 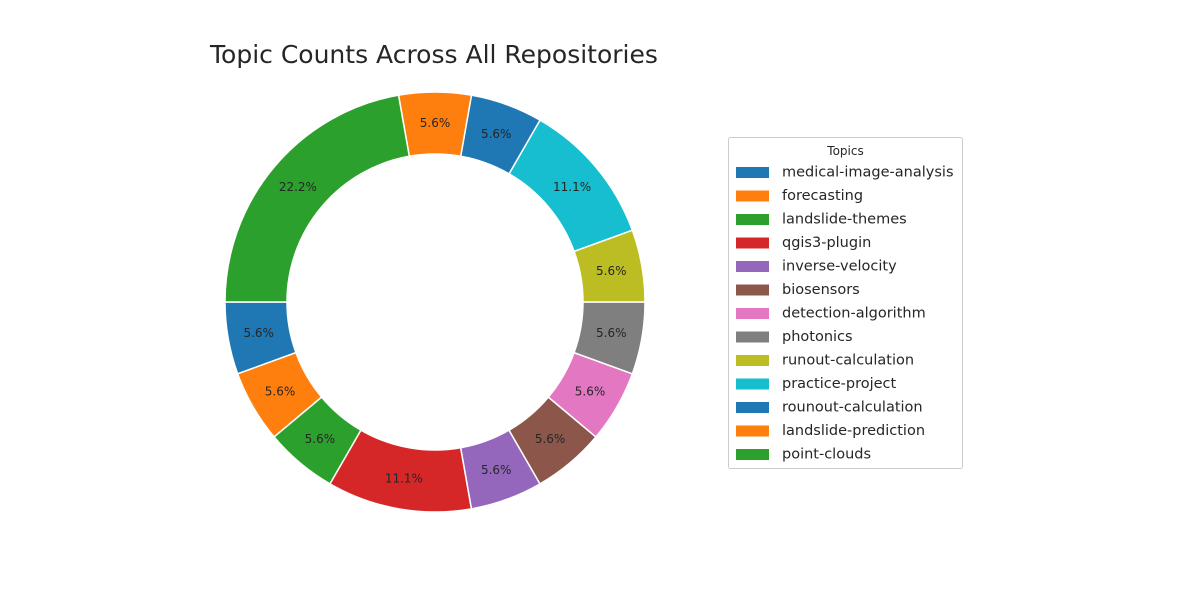 What do you see at coordinates (572, 187) in the screenshot?
I see `percent-label-practice-project: 11.1%` at bounding box center [572, 187].